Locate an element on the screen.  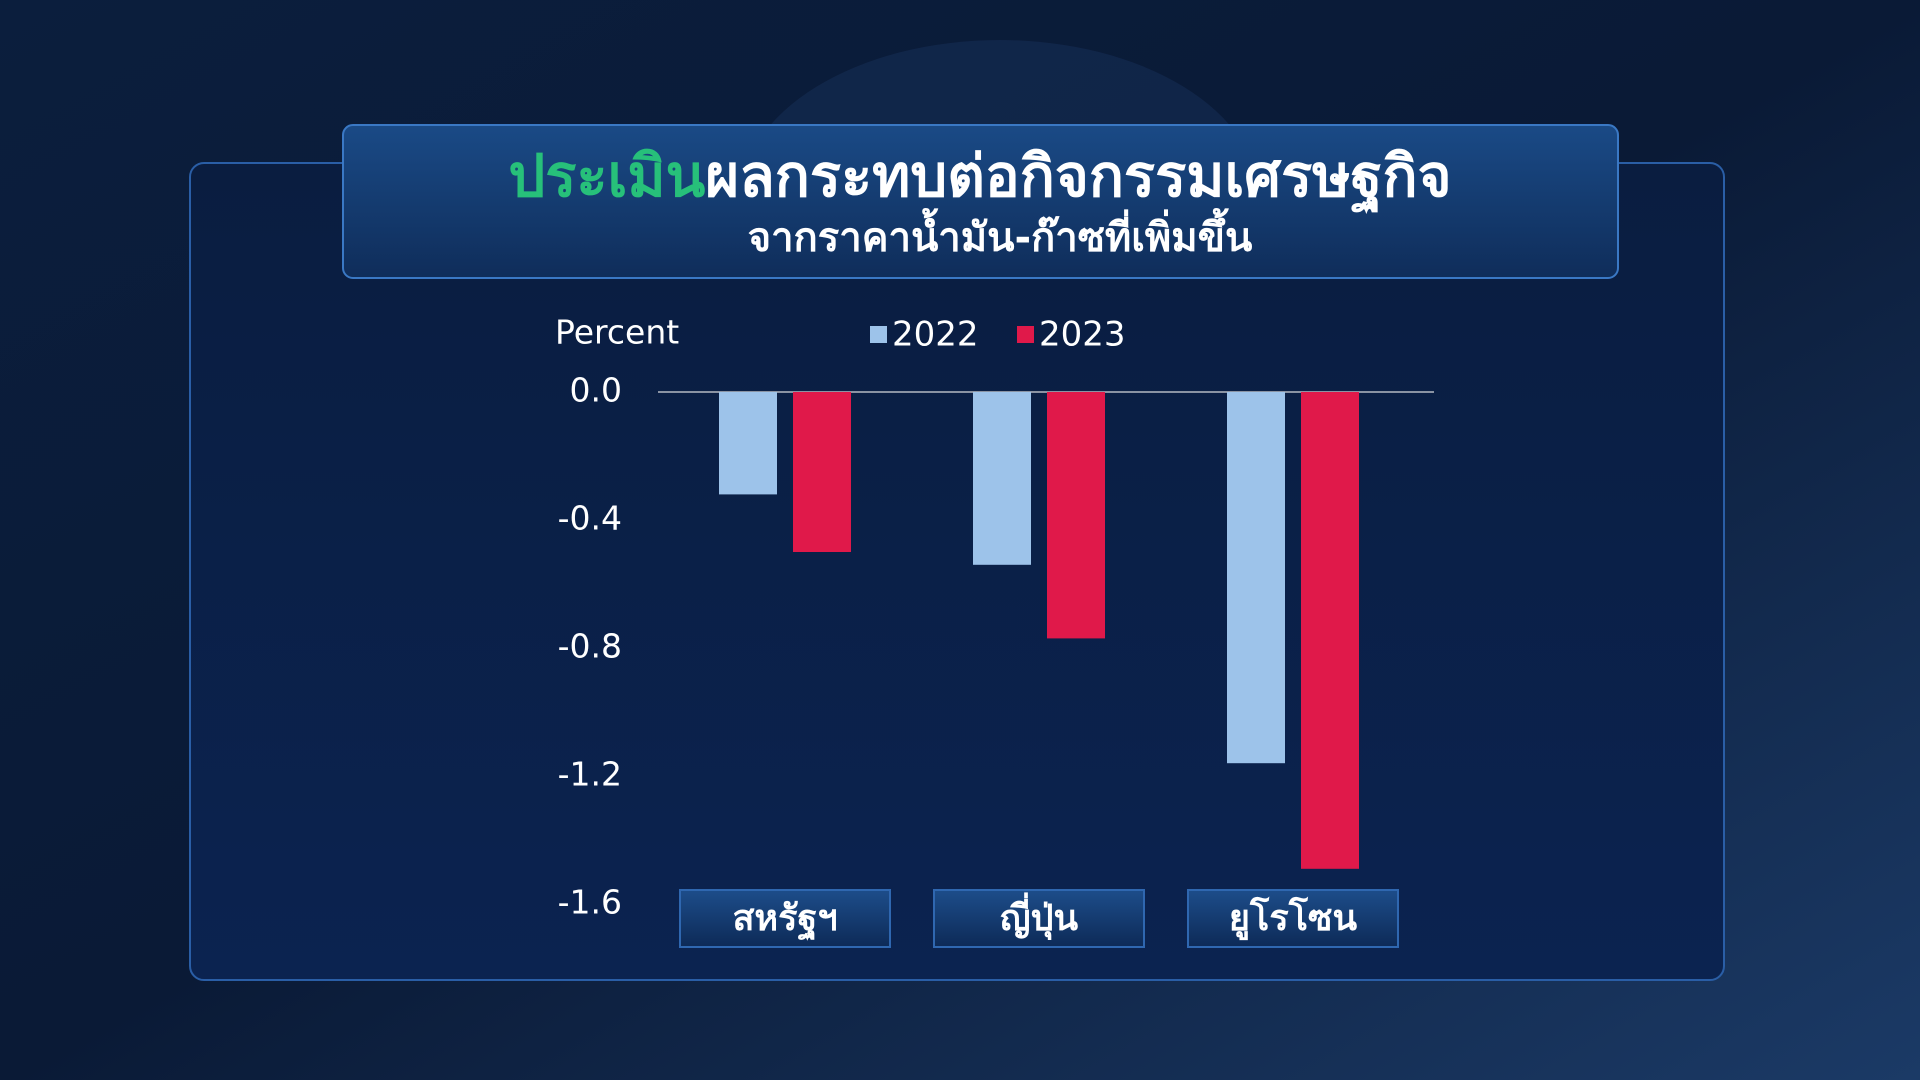
legend-label: 2023 is located at coordinates (1082, 335).